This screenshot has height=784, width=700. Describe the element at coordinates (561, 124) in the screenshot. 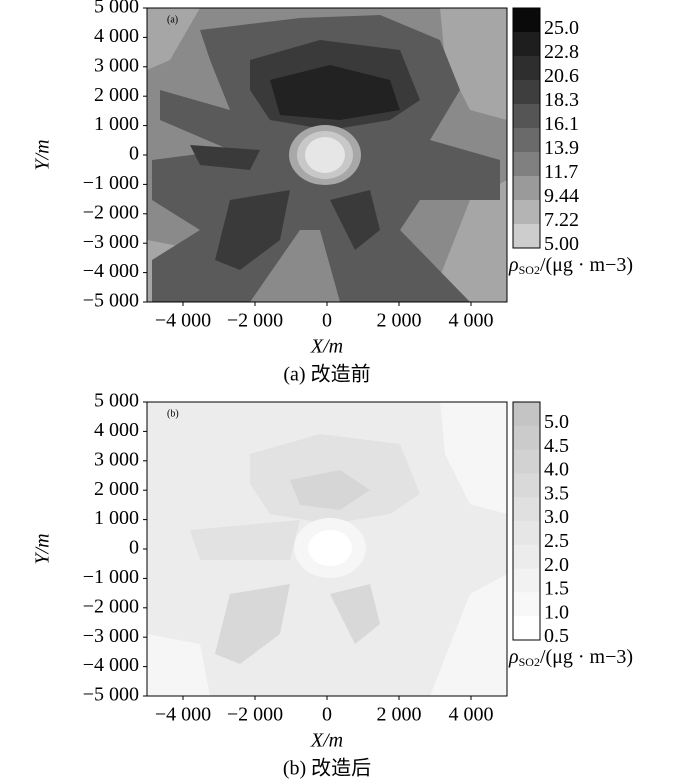

I see `colorbar-tick-label: 16.1` at that location.